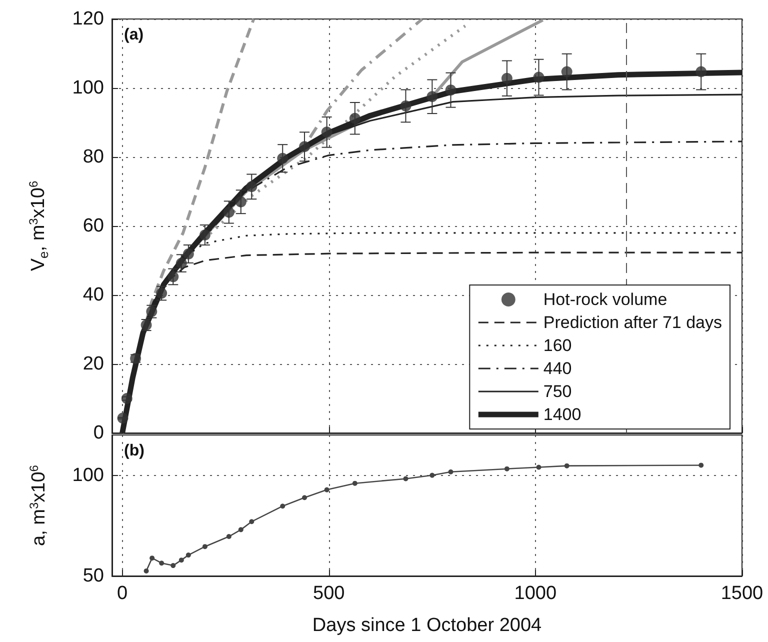 This screenshot has height=642, width=768. Describe the element at coordinates (562, 414) in the screenshot. I see `legend-label: 1400` at that location.